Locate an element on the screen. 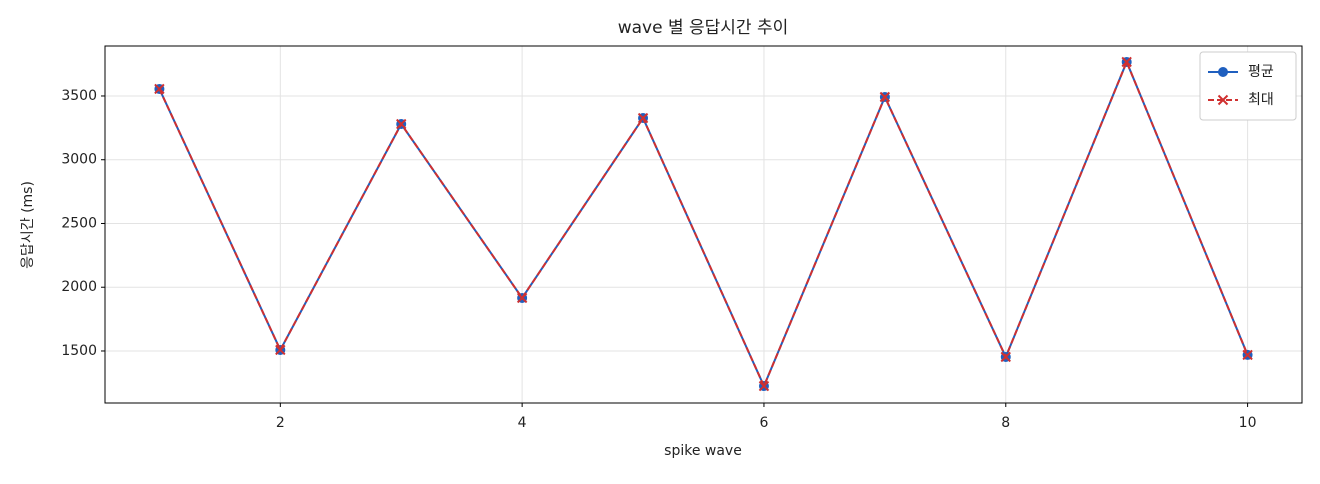 This screenshot has width=1320, height=484. y-tick-label: 2000 is located at coordinates (79, 287).